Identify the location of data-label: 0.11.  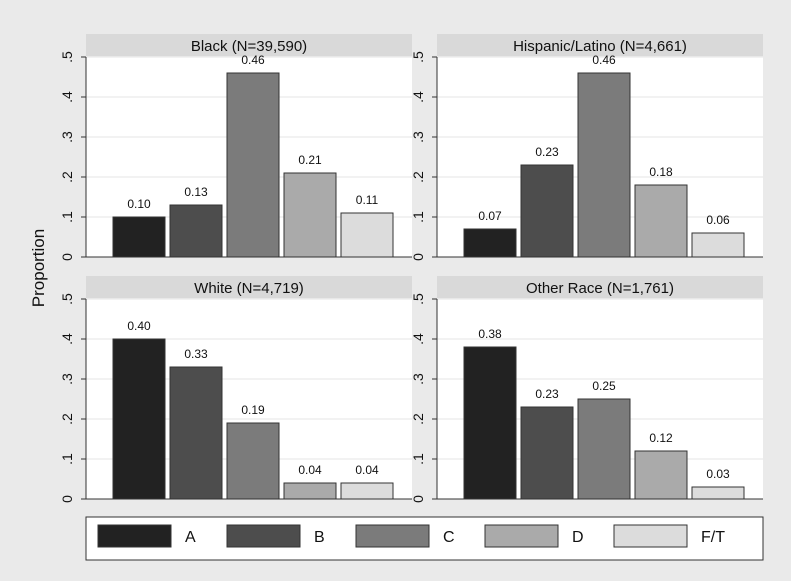
(367, 200).